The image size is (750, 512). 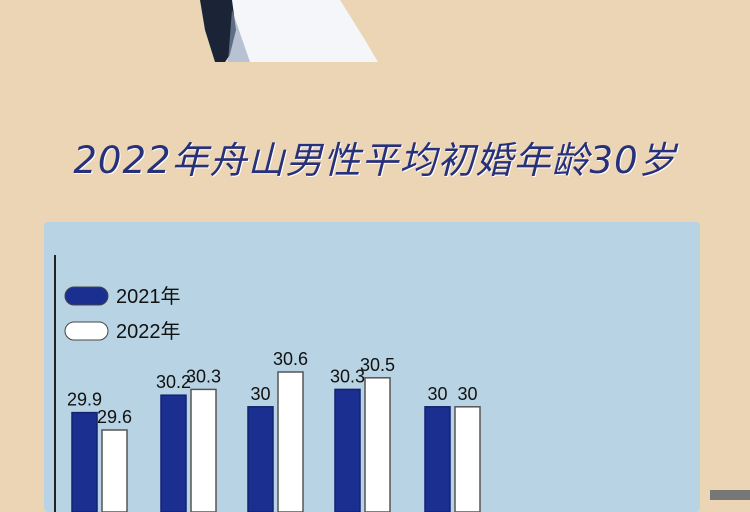 What do you see at coordinates (730, 495) in the screenshot?
I see `watermark` at bounding box center [730, 495].